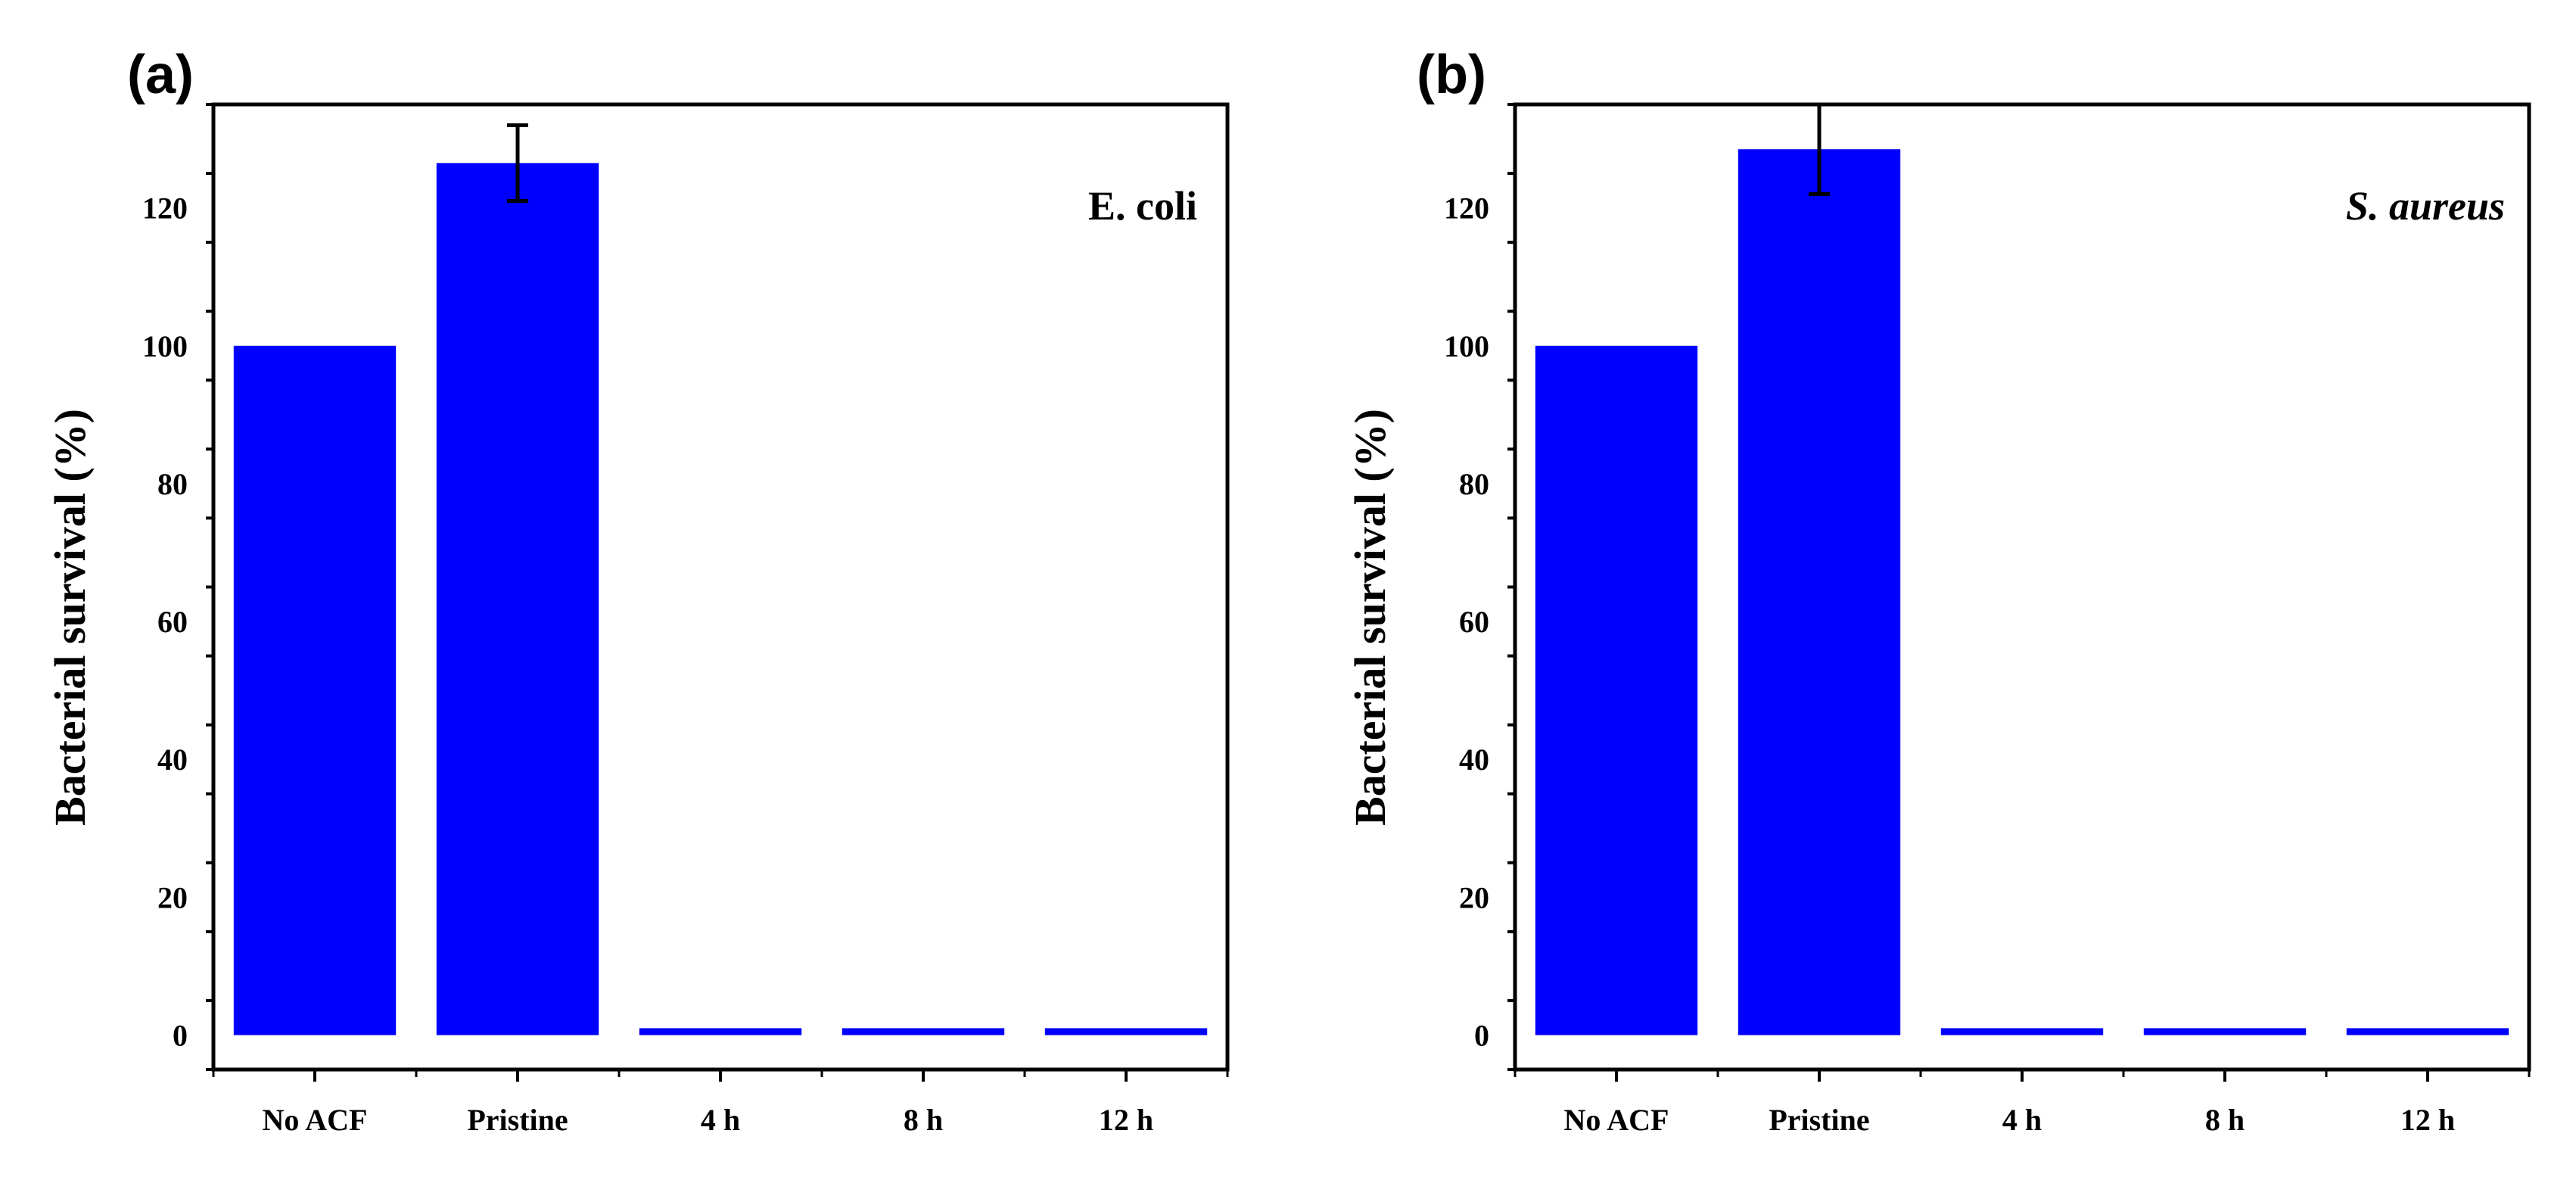 The height and width of the screenshot is (1202, 2576). I want to click on panel-label: (b), so click(1451, 75).